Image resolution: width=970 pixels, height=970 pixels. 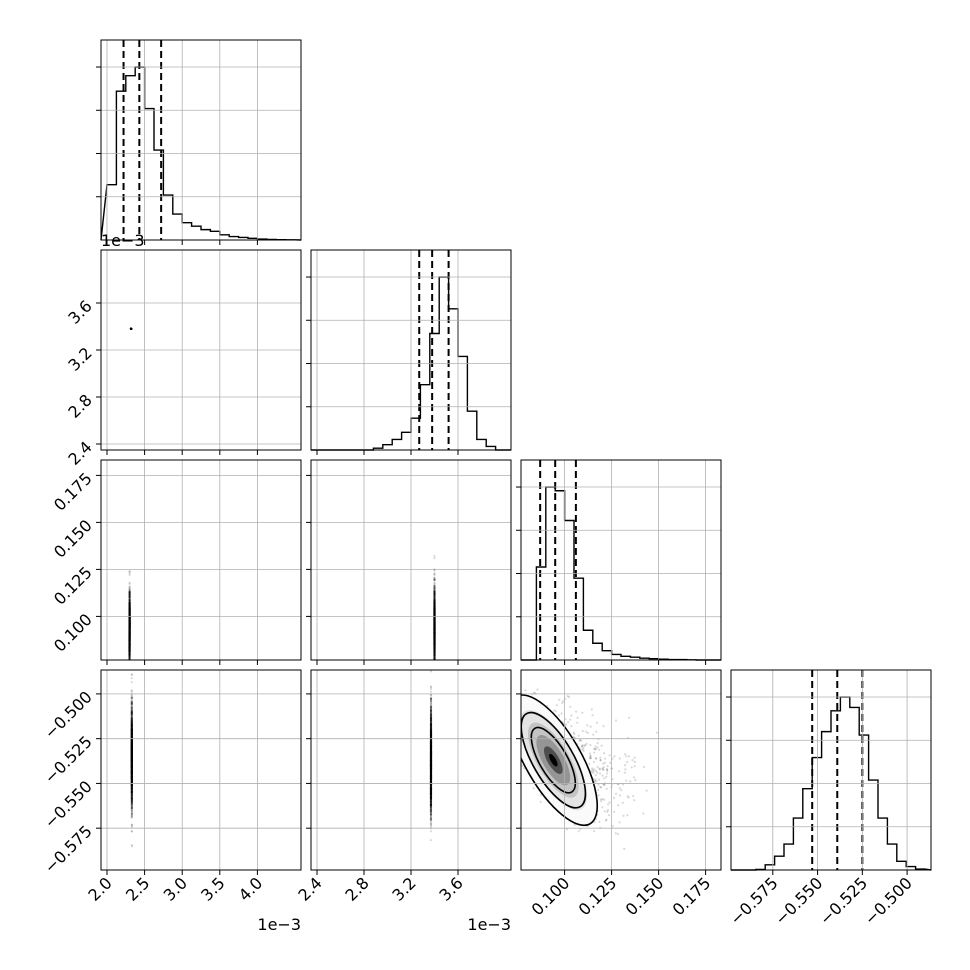 I want to click on x-tick-label: −0.550, so click(x=798, y=900).